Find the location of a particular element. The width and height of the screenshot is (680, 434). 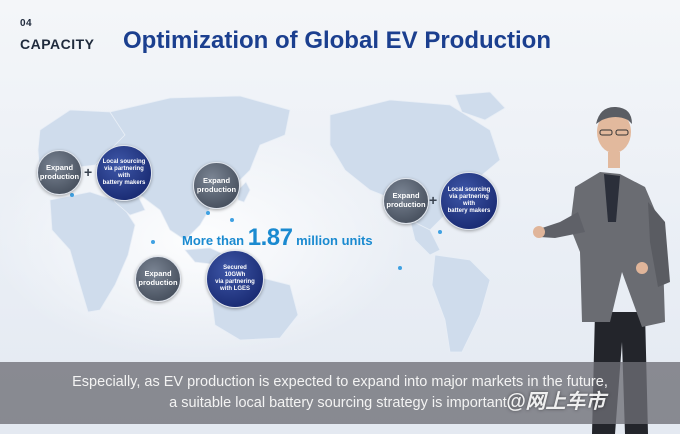

southeast-asia-expand-production-bubble: Expand production is located at coordinates (158, 279).